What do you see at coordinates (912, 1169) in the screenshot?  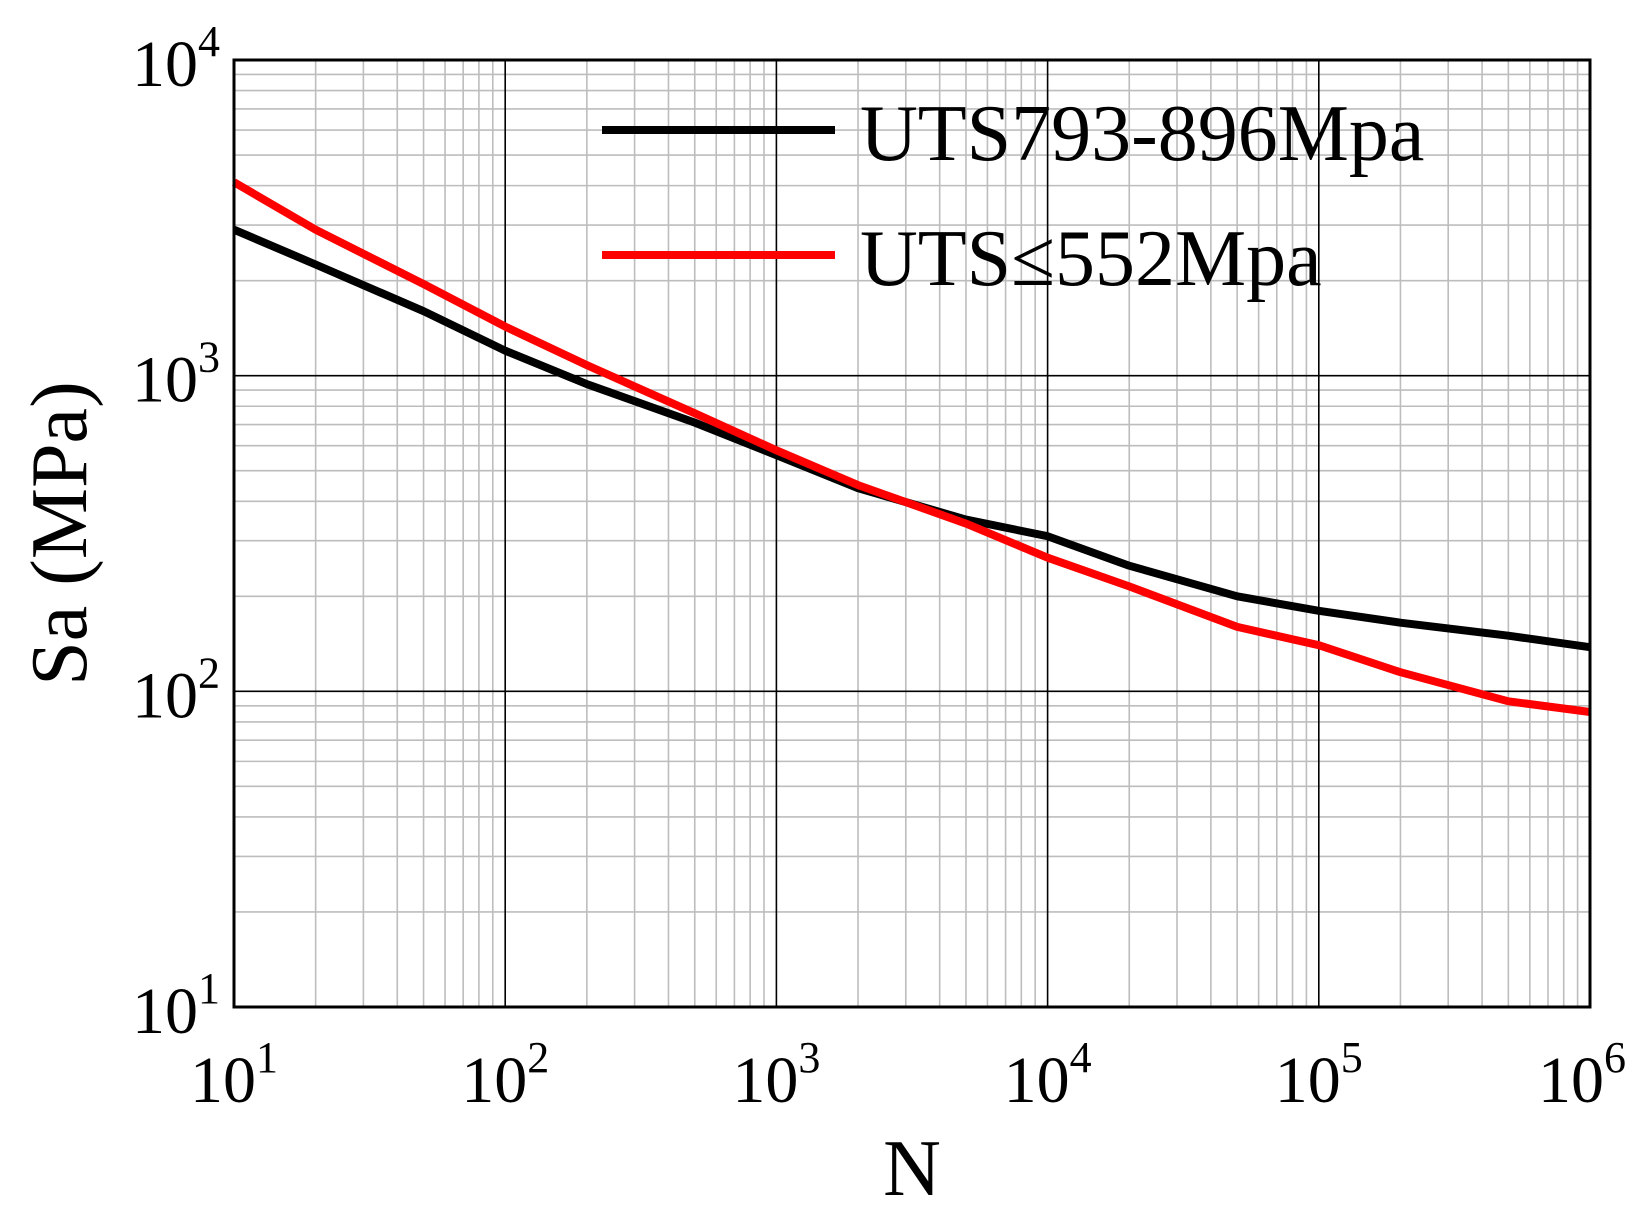 I see `x-axis-label: N` at bounding box center [912, 1169].